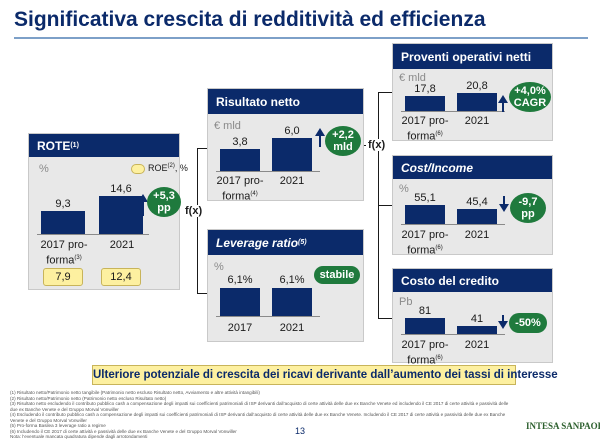 The image size is (600, 446). I want to click on risultato-cat0-note: (4), so click(254, 194).